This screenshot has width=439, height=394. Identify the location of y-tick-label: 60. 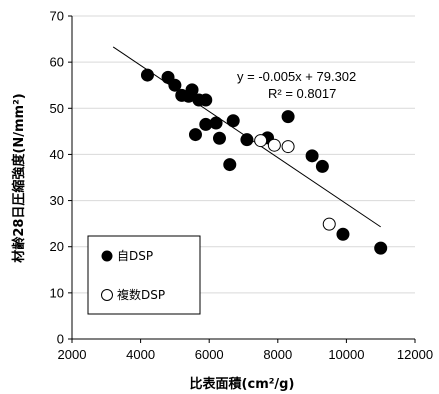
(57, 62).